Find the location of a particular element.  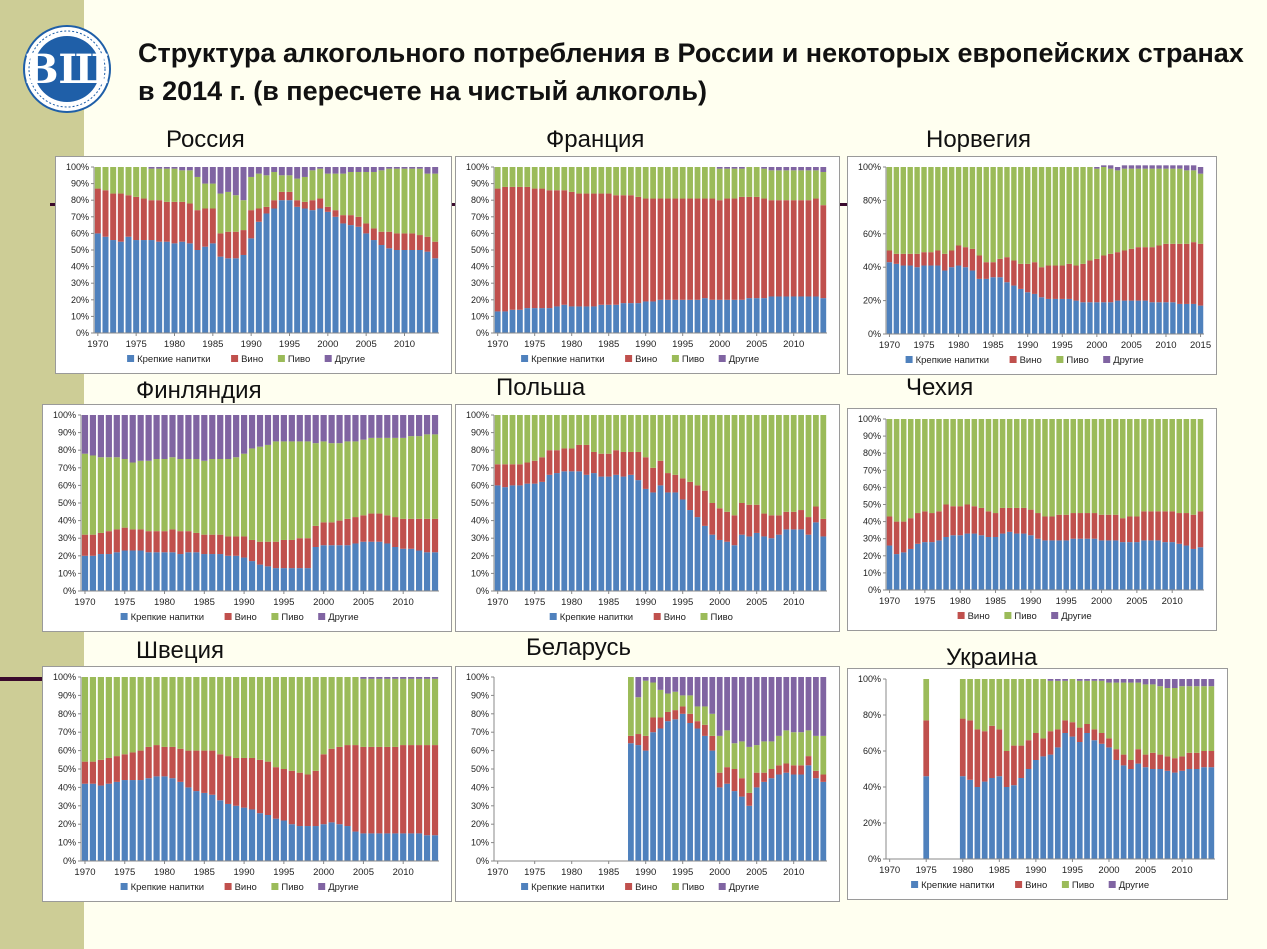

legend-label-wine: Вино is located at coordinates (646, 887).